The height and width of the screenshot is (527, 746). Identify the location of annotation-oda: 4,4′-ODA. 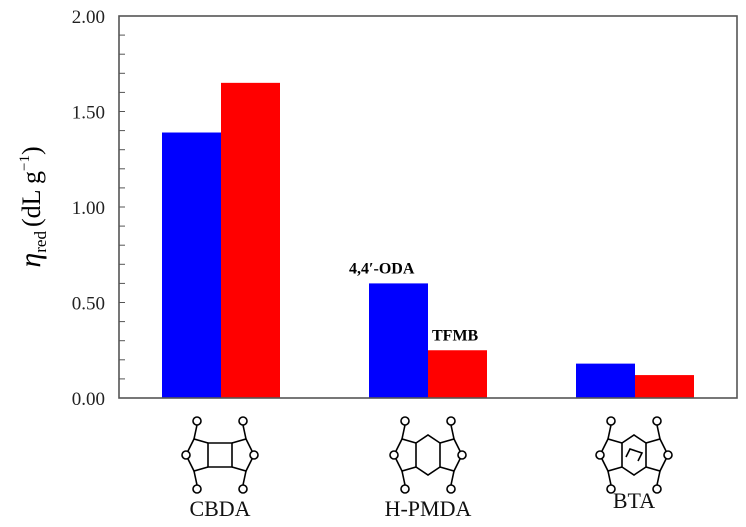
(382, 268).